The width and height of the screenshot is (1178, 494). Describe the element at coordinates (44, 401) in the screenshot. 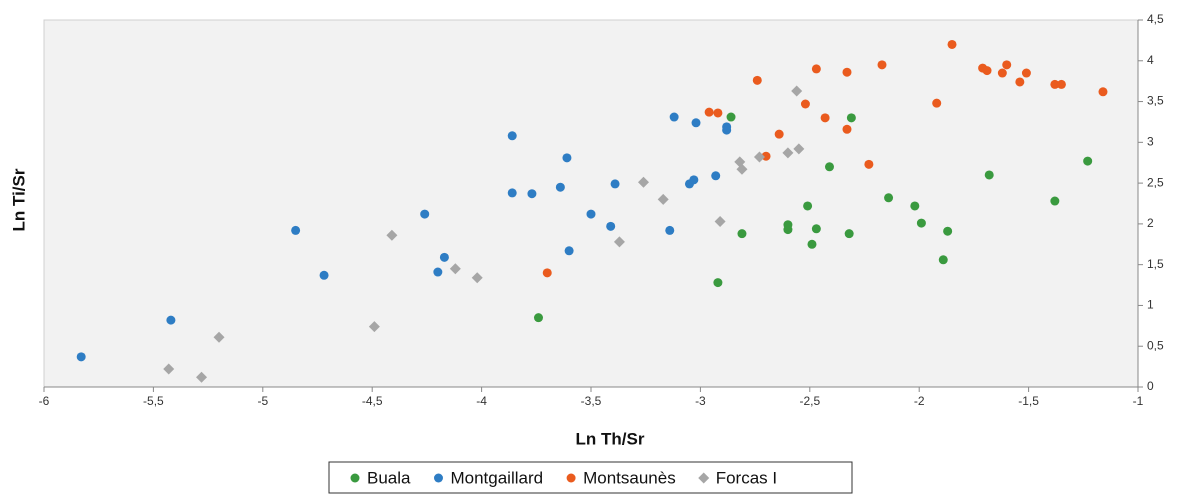

I see `x-tick-label: -6` at that location.